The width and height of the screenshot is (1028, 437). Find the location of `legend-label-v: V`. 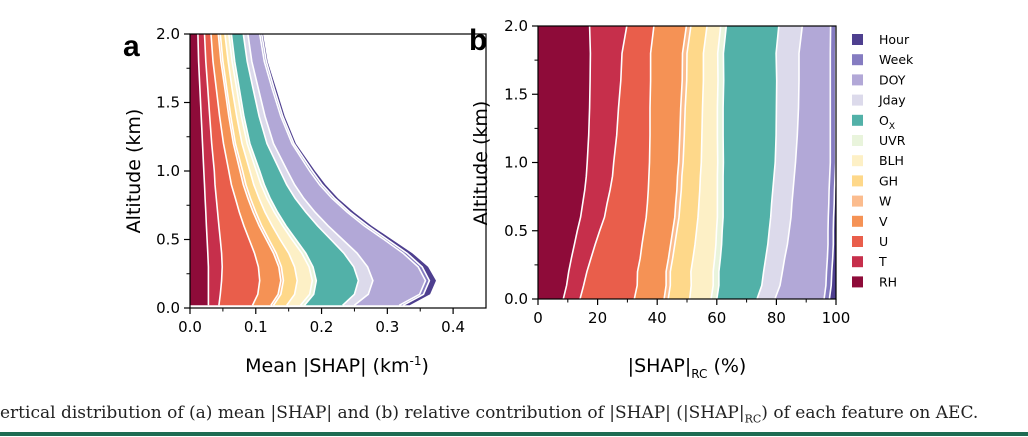

legend-label-v: V is located at coordinates (883, 221).